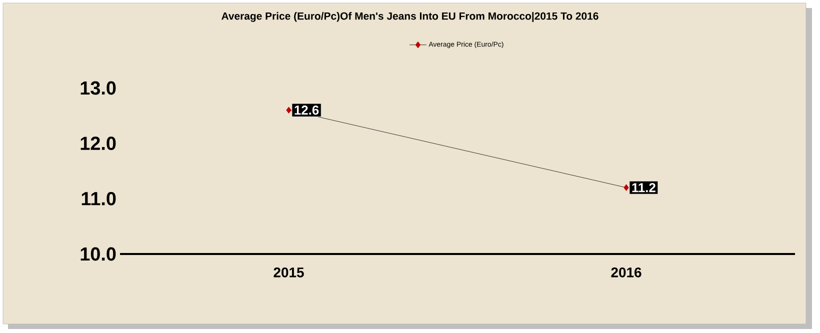 Image resolution: width=820 pixels, height=333 pixels. I want to click on chart-title: Average Price (Euro/Pc)Of Men's Jeans Into EU From Morocco|2015 To 2016, so click(410, 17).